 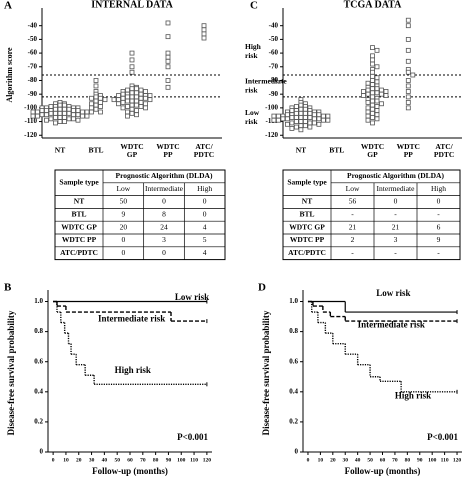 What do you see at coordinates (204, 150) in the screenshot?
I see `x-tick-label: ATC/PDTC` at bounding box center [204, 150].